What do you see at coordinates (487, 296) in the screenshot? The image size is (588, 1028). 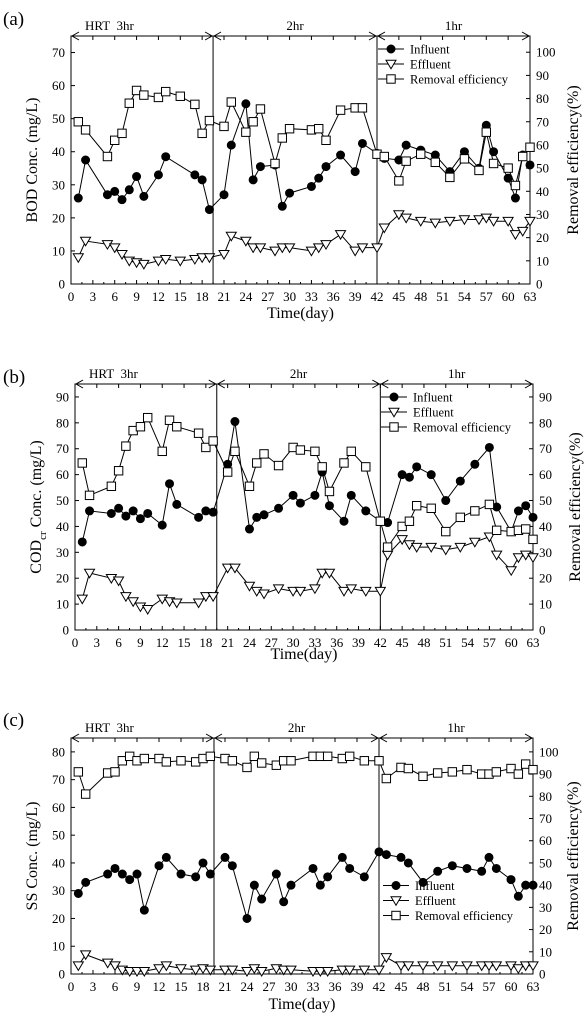 I see `x-tick-label: 57` at bounding box center [487, 296].